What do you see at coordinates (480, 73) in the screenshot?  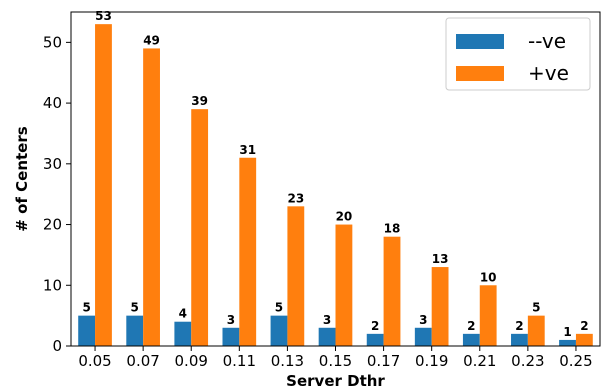 I see `legend-swatch-positive` at bounding box center [480, 73].